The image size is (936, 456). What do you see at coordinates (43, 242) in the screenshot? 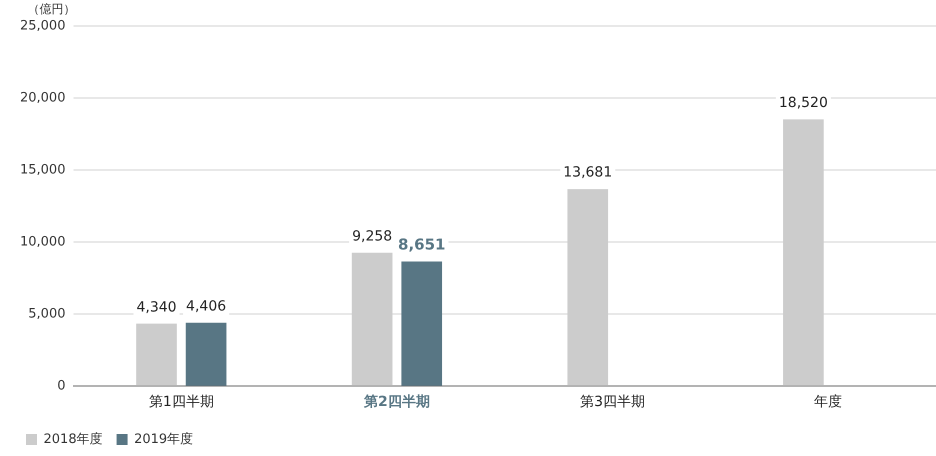
I see `y-tick-label: 10,000` at bounding box center [43, 242].